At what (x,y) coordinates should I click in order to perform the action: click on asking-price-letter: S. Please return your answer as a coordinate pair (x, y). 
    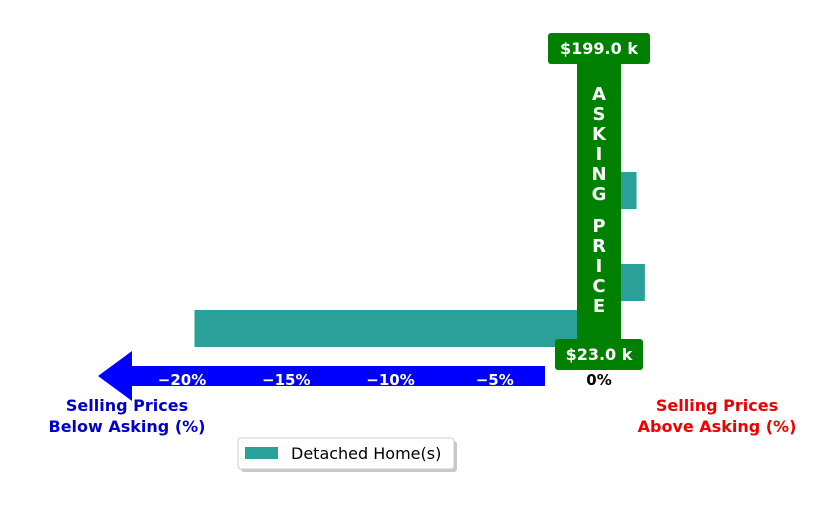
    Looking at the image, I should click on (599, 114).